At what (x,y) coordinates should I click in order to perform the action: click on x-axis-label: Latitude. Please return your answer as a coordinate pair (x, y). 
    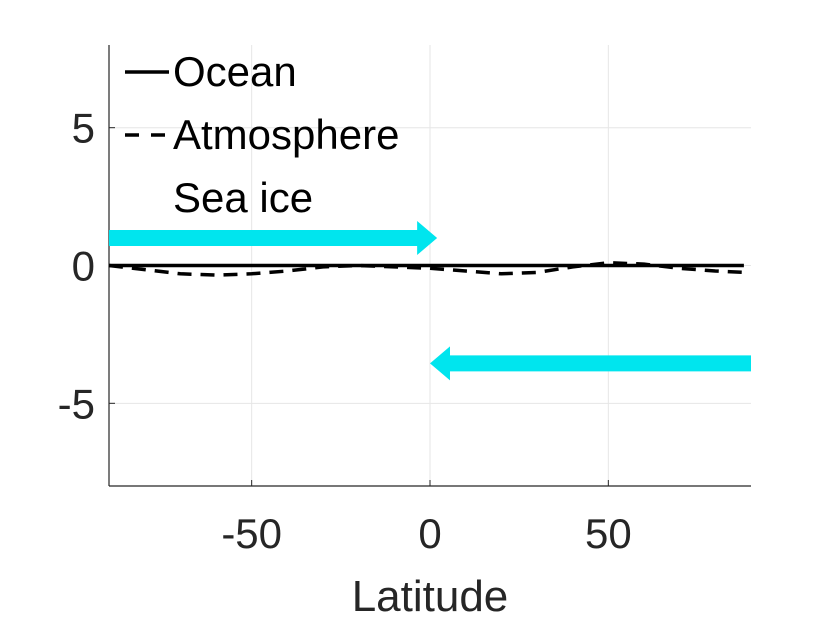
    Looking at the image, I should click on (430, 596).